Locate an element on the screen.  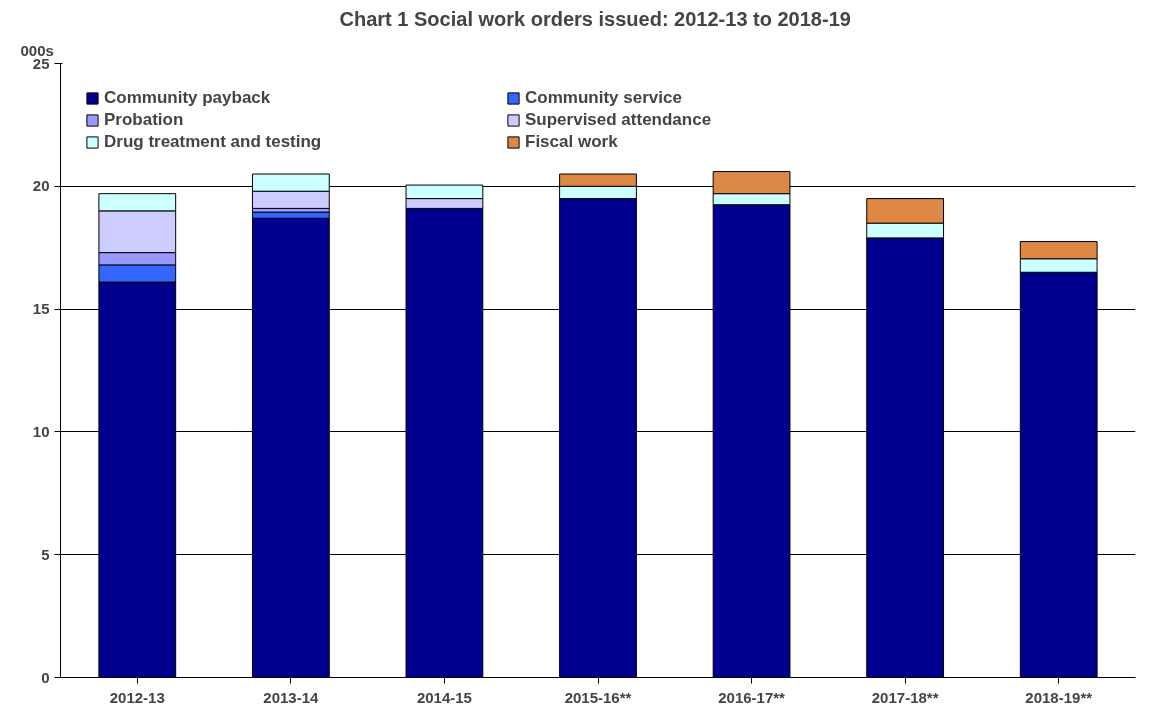
y-tick-label: 15 is located at coordinates (41, 309).